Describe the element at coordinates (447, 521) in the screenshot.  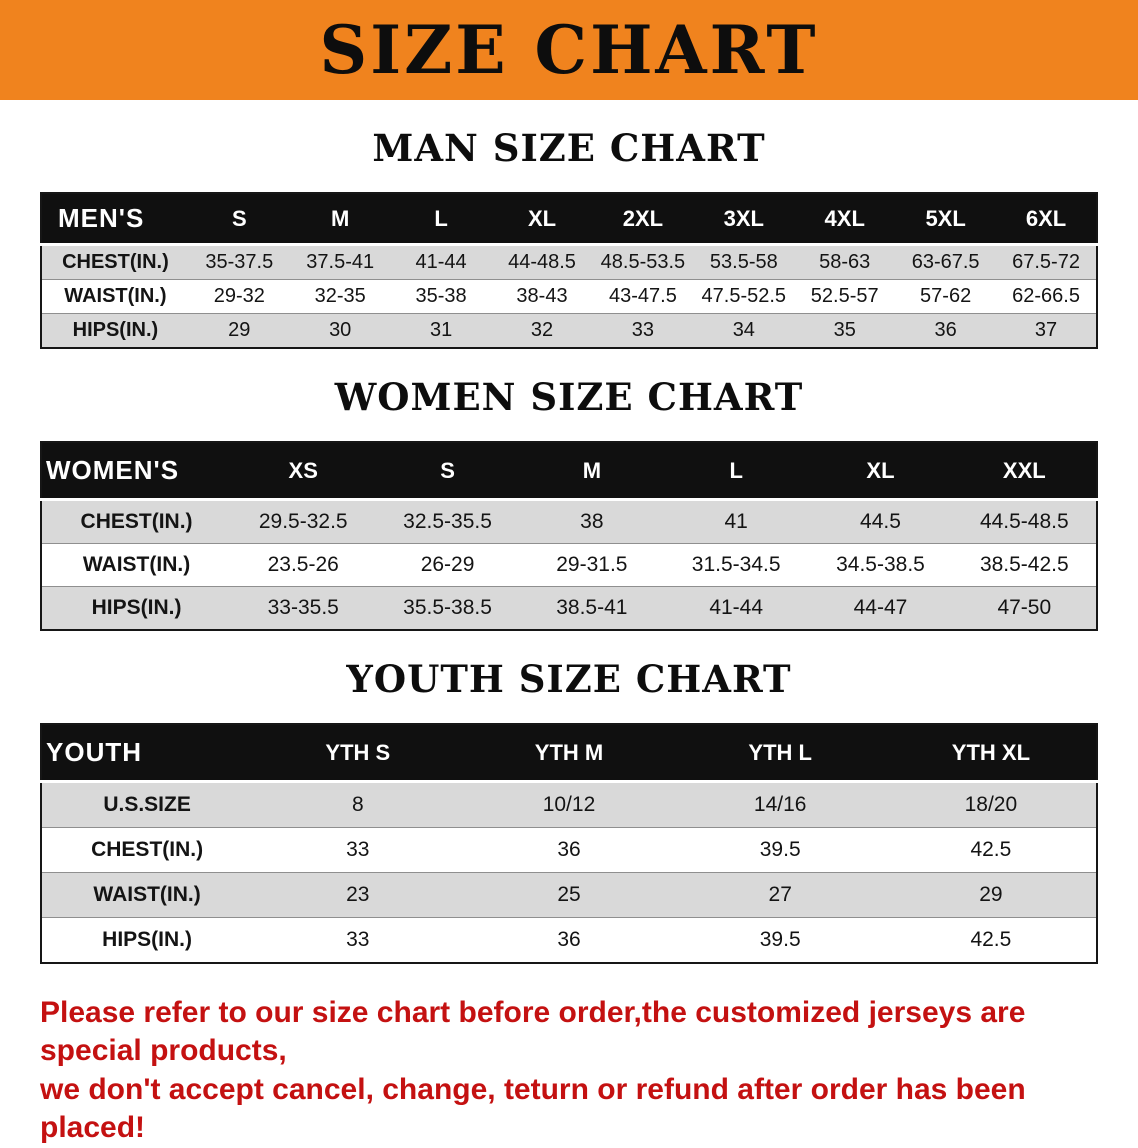
I see `size-value: 32.5-35.5` at that location.